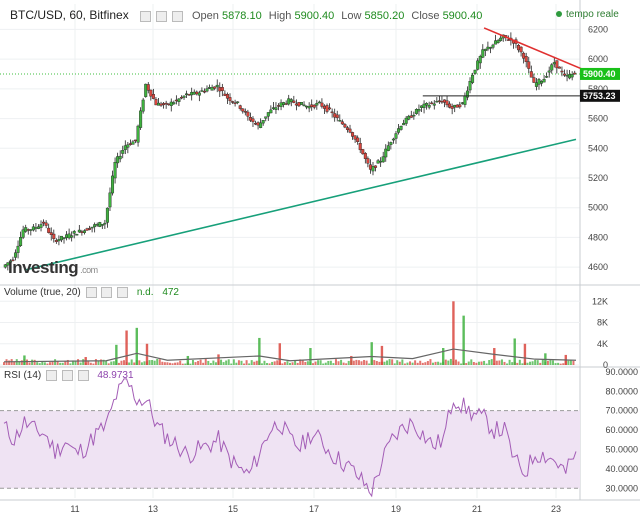 The width and height of the screenshot is (640, 518). Describe the element at coordinates (123, 292) in the screenshot. I see `volume-close-icon` at that location.